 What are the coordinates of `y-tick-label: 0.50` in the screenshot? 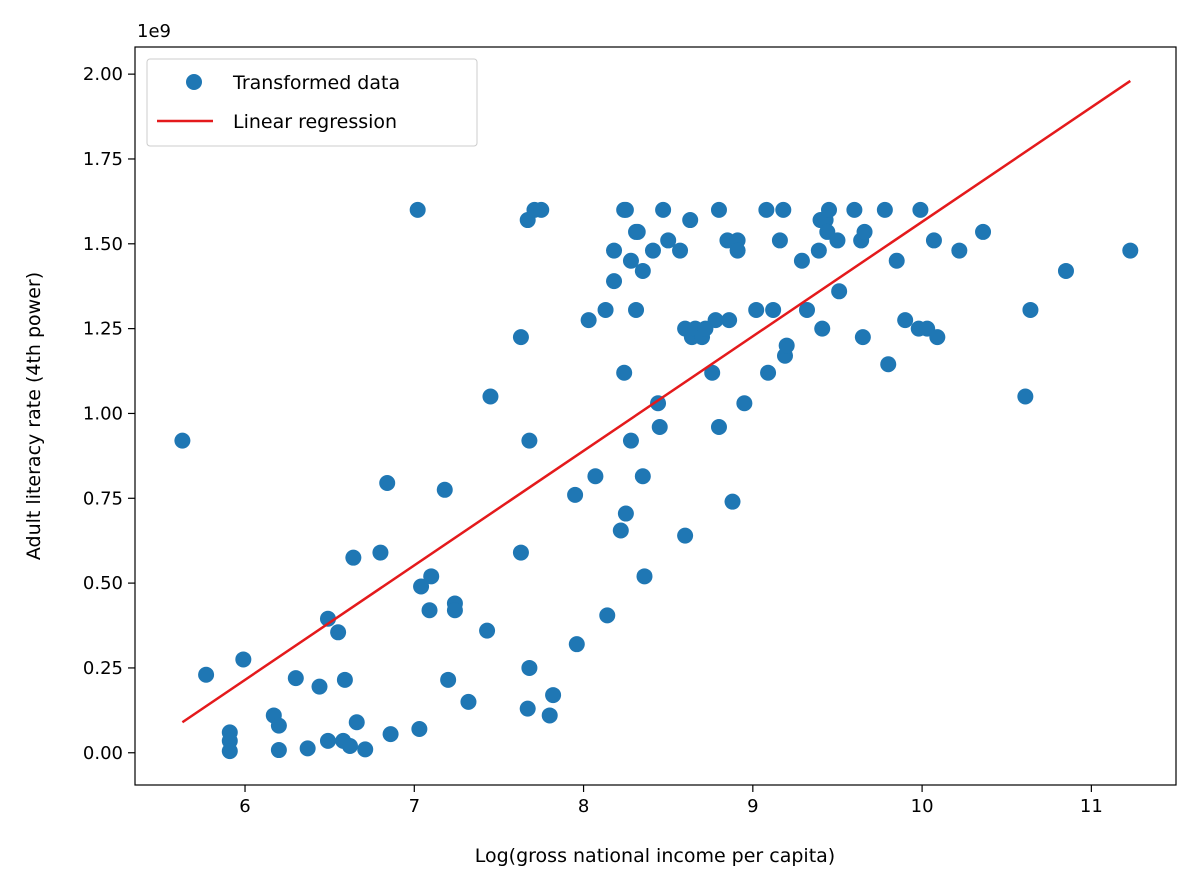 It's located at (103, 583).